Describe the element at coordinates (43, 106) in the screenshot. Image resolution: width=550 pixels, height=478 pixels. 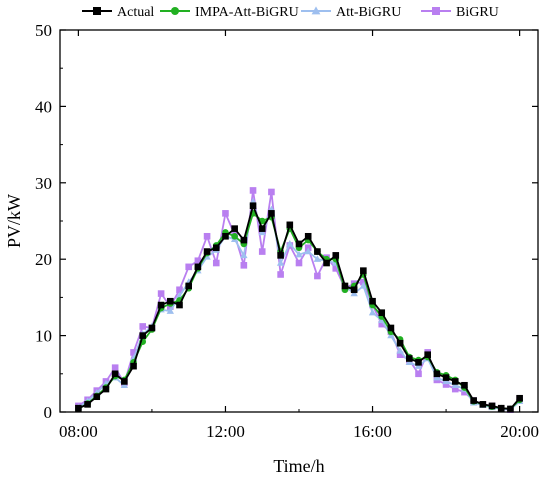
I see `y-tick-label: 40` at that location.